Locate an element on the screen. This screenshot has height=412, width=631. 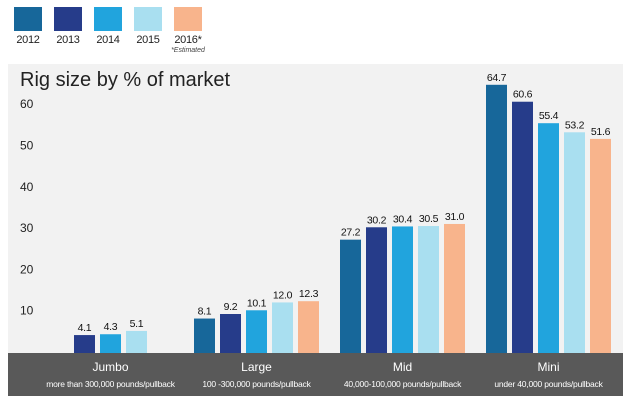
category-band is located at coordinates (315, 374).